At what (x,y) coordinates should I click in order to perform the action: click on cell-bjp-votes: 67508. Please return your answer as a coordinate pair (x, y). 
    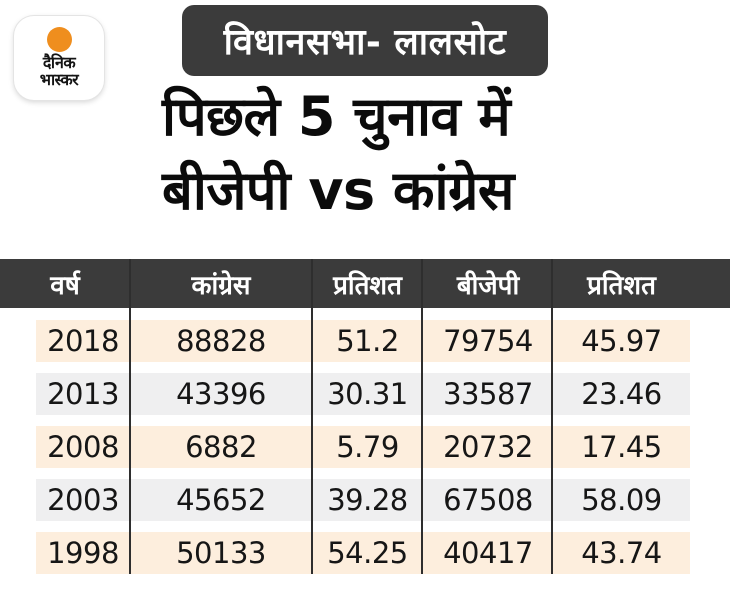
    Looking at the image, I should click on (488, 500).